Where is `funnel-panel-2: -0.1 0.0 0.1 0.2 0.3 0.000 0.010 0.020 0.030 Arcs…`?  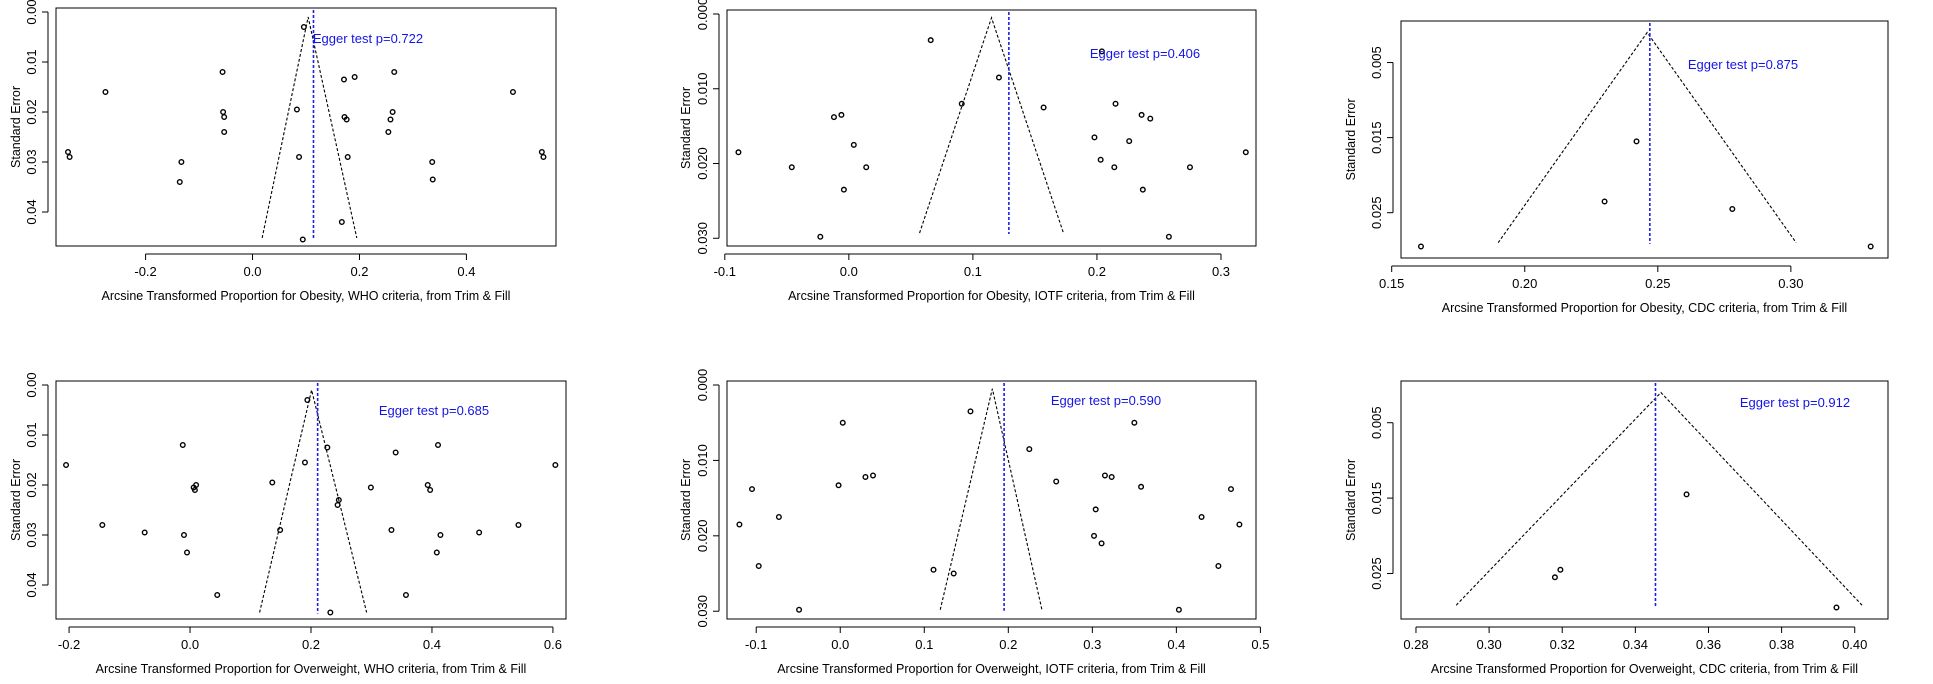
funnel-panel-2: -0.1 0.0 0.1 0.2 0.3 0.000 0.010 0.020 0.030 Arcs… is located at coordinates (968, 151).